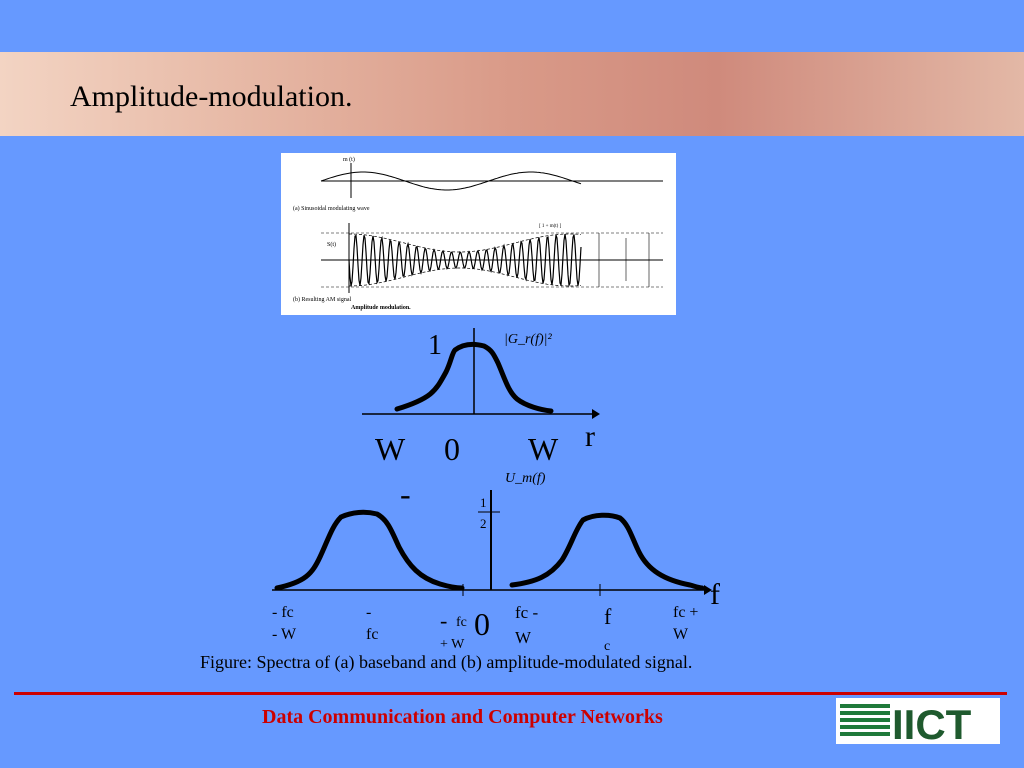 The width and height of the screenshot is (1024, 768). What do you see at coordinates (465, 260) in the screenshot?
I see `am-envelope` at bounding box center [465, 260].